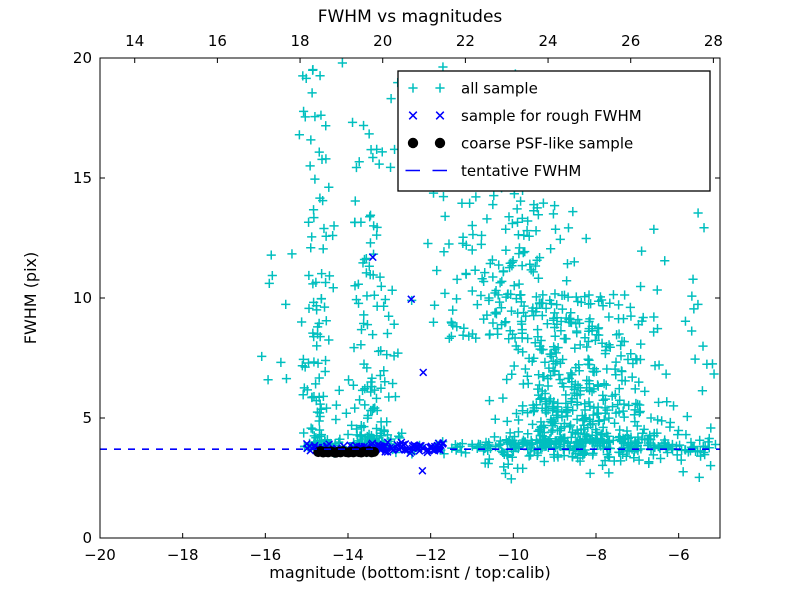 The image size is (800, 604). What do you see at coordinates (183, 555) in the screenshot?
I see `x-tick-label: −18` at bounding box center [183, 555].